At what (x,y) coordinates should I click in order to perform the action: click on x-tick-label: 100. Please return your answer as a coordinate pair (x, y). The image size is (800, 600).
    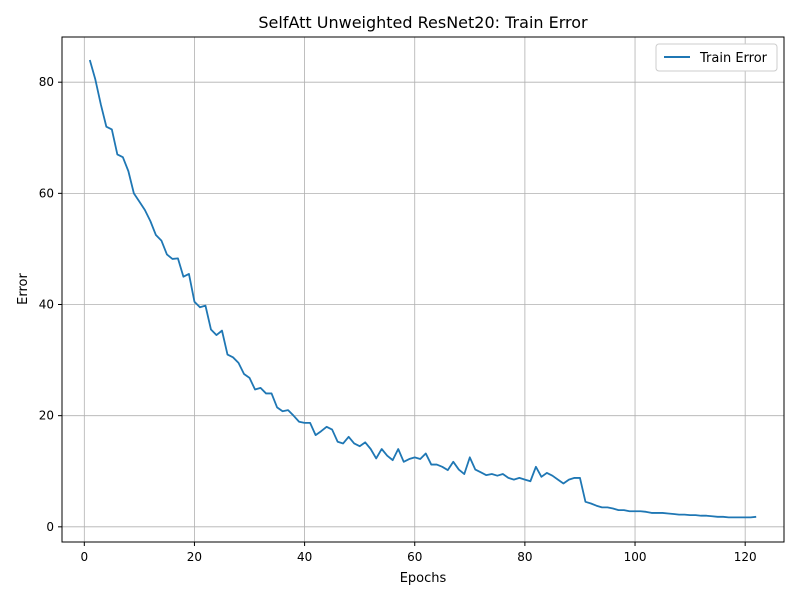
    Looking at the image, I should click on (635, 557).